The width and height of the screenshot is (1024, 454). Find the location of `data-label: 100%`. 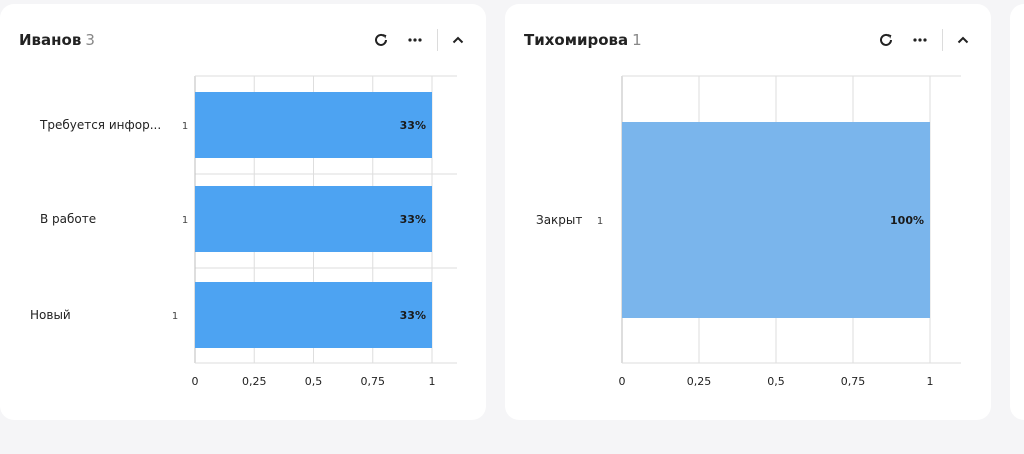

data-label: 100% is located at coordinates (907, 220).